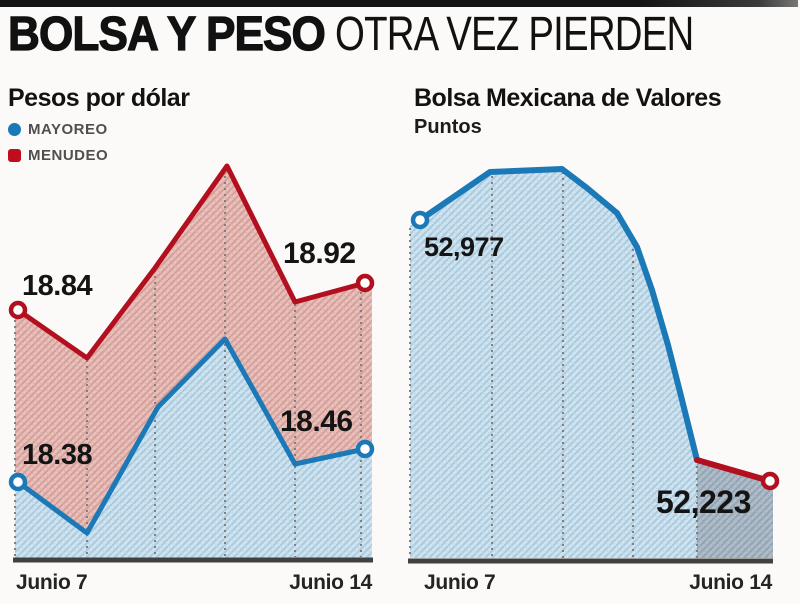 This screenshot has height=604, width=800. Describe the element at coordinates (316, 421) in the screenshot. I see `mayoreo-end-value: 18.46` at that location.